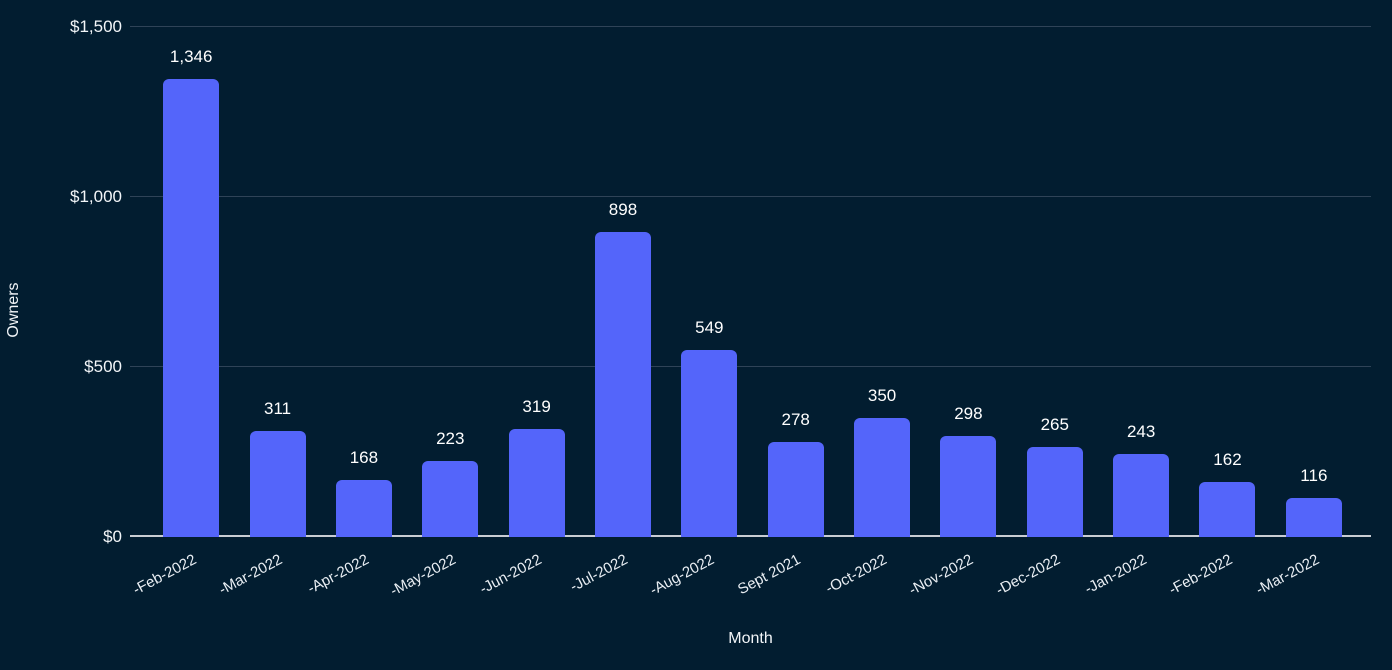 The width and height of the screenshot is (1392, 670). What do you see at coordinates (795, 420) in the screenshot?
I see `bar-value-label: 278` at bounding box center [795, 420].